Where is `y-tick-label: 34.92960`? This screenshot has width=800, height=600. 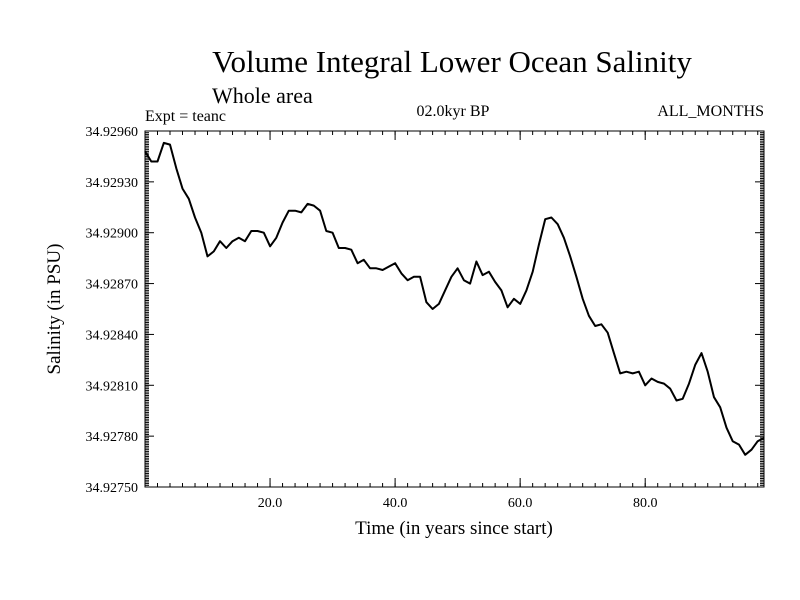
y-tick-label: 34.92960 is located at coordinates (112, 132).